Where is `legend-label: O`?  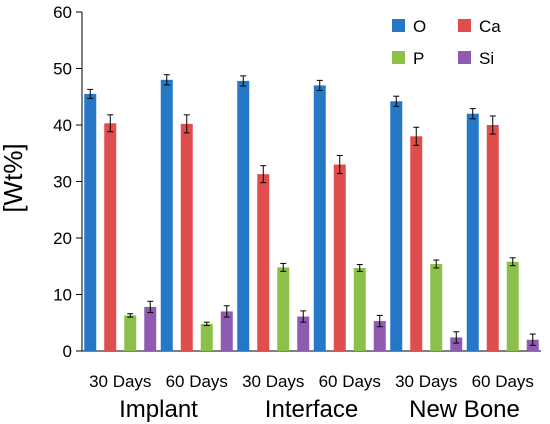
legend-label: O is located at coordinates (419, 26).